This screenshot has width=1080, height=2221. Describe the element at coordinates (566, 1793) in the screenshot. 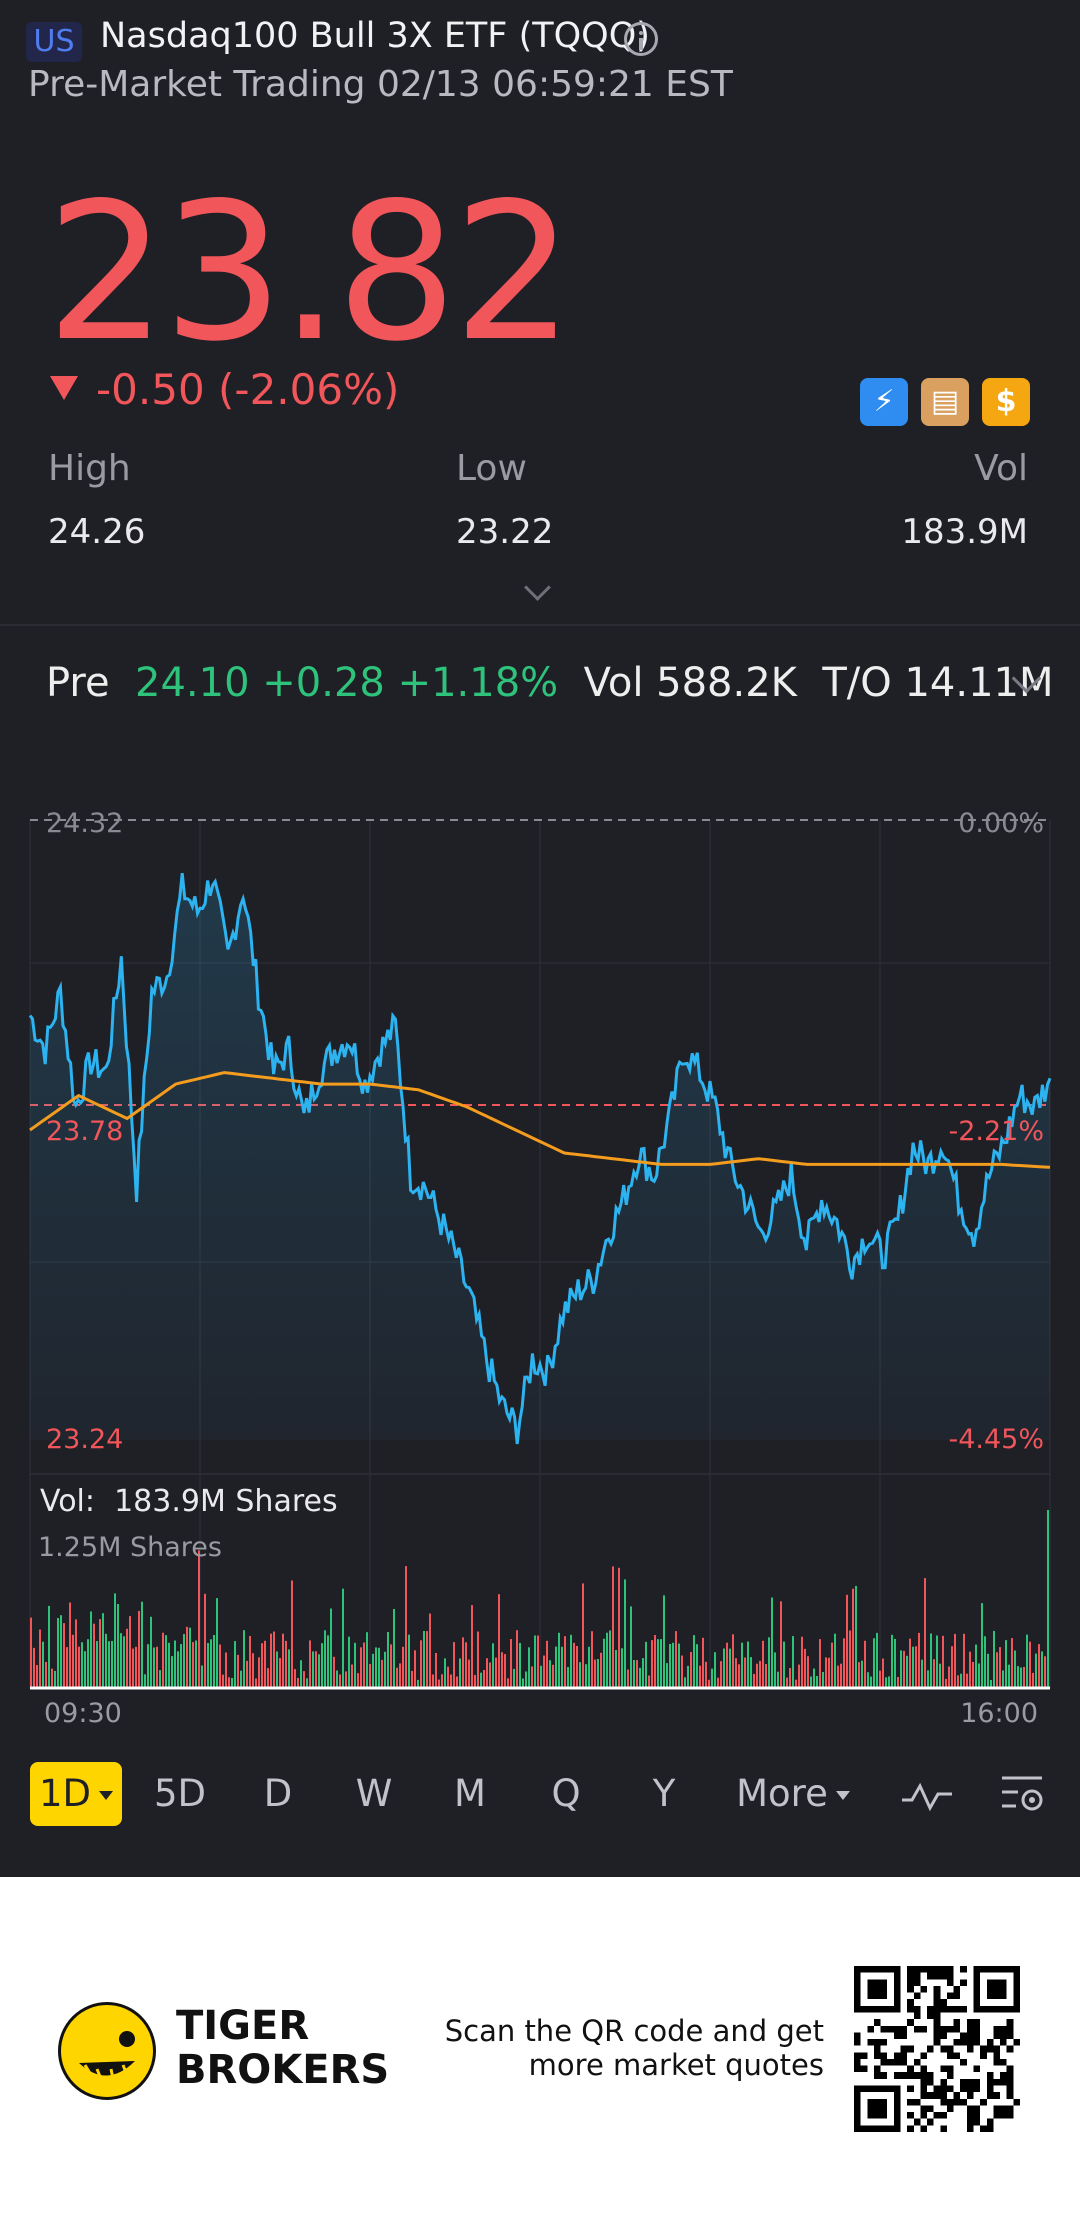

I see `tab-q: Q` at that location.